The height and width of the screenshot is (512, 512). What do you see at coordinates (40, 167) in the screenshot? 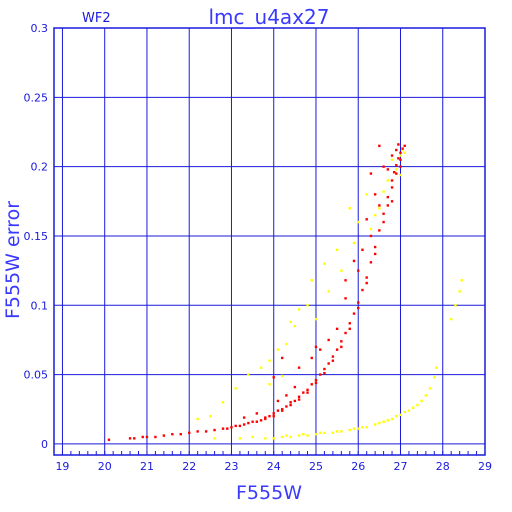
I see `y-tick-label: 0.2` at bounding box center [40, 167].